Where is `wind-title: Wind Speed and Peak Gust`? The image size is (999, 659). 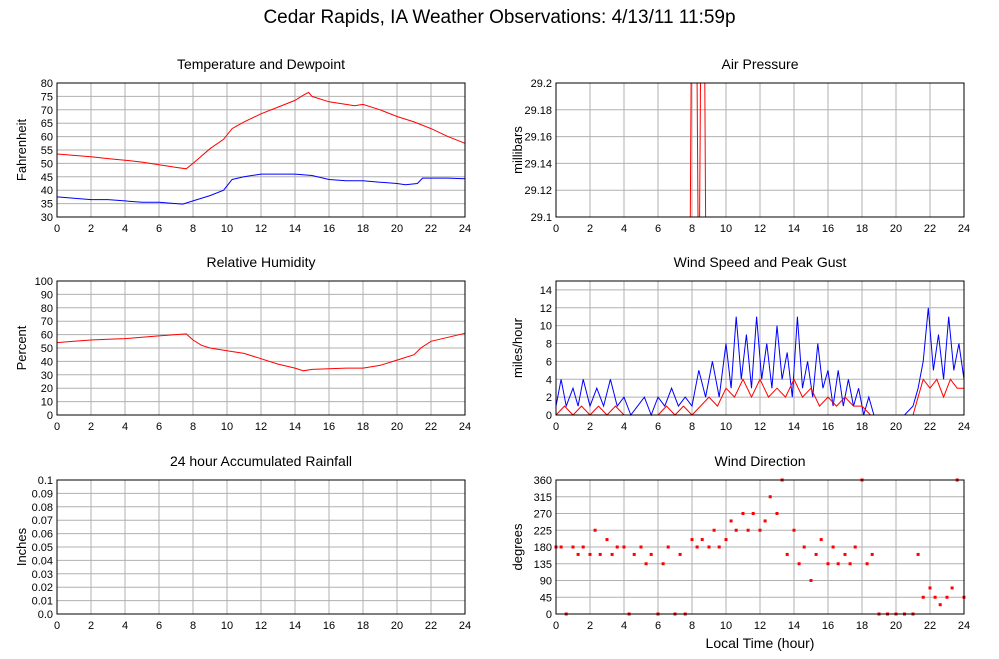
wind-title: Wind Speed and Peak Gust is located at coordinates (760, 262).